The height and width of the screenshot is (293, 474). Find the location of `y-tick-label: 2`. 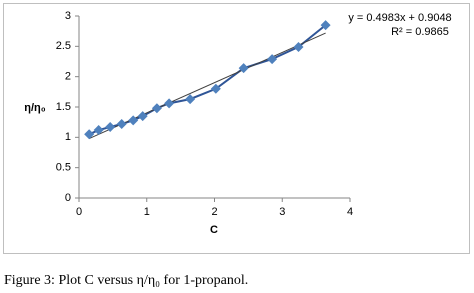

y-tick-label: 2 is located at coordinates (68, 77).